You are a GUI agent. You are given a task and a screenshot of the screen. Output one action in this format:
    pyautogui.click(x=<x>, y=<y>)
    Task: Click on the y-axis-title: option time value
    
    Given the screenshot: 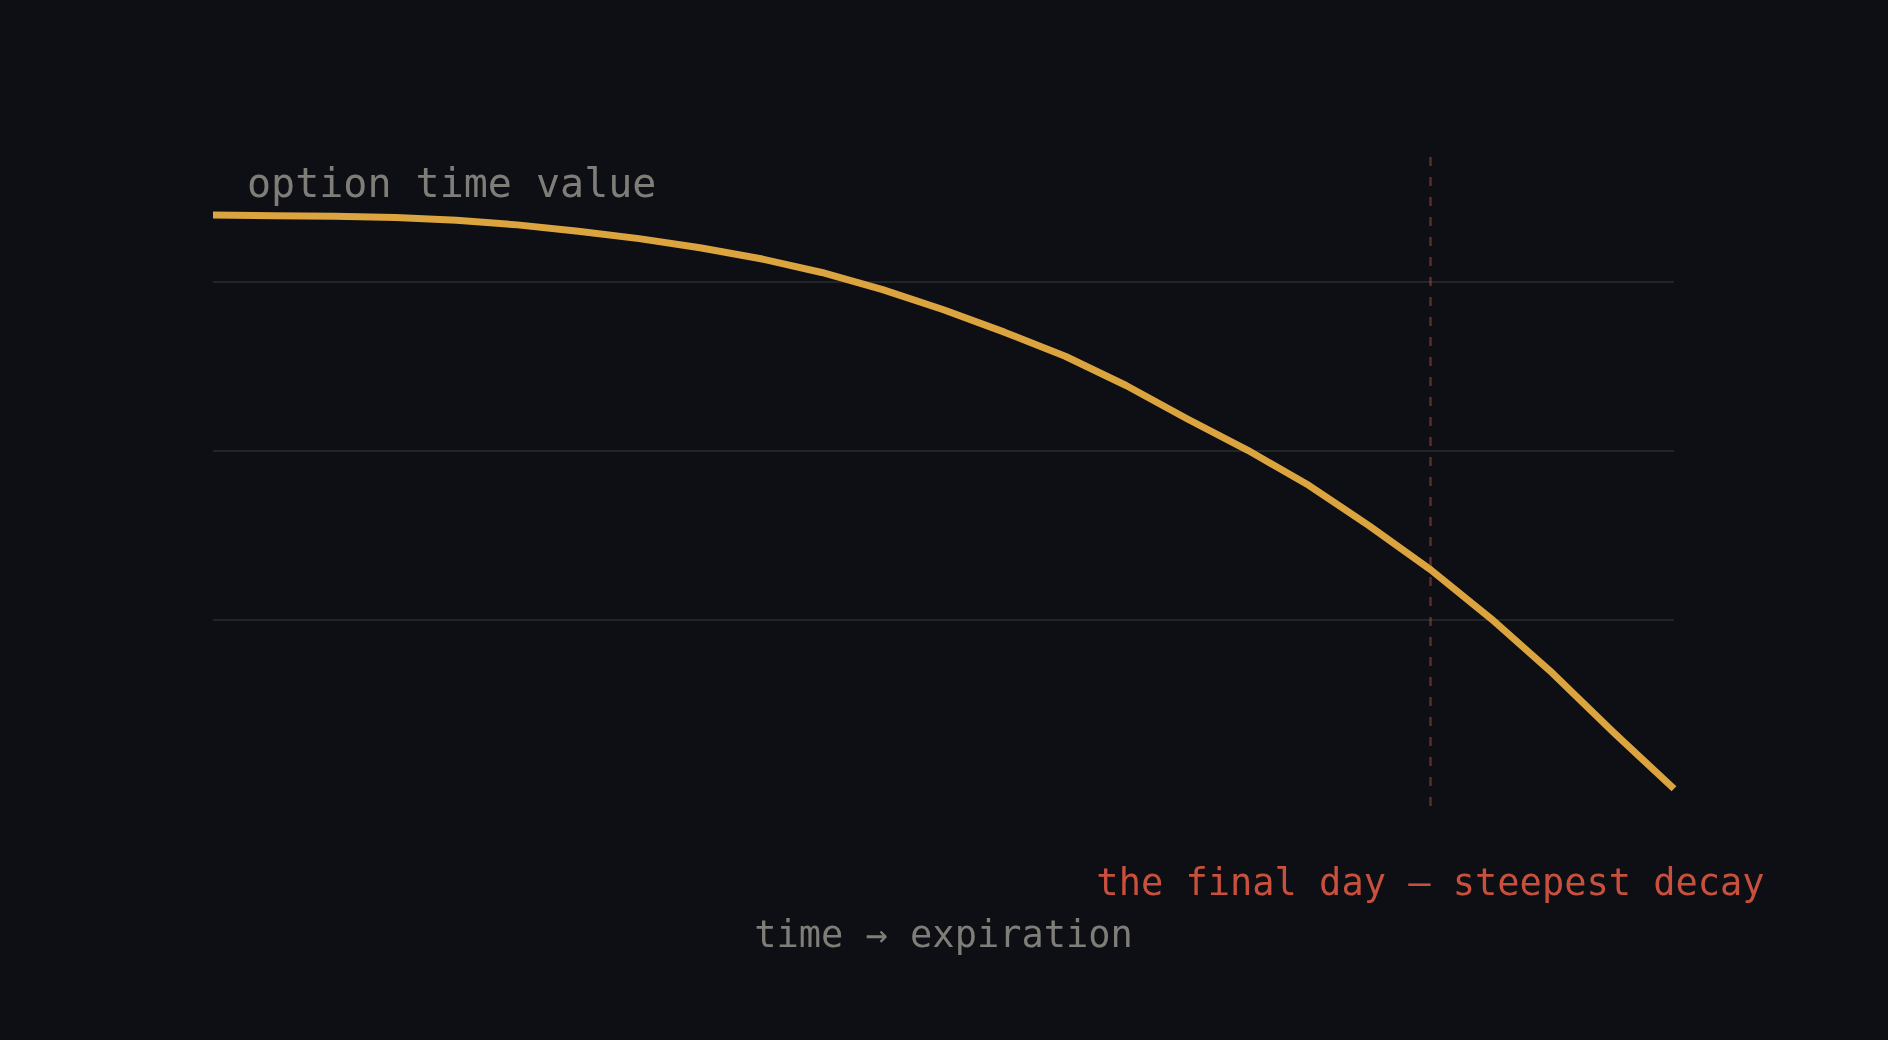 What is the action you would take?
    pyautogui.click(x=452, y=183)
    